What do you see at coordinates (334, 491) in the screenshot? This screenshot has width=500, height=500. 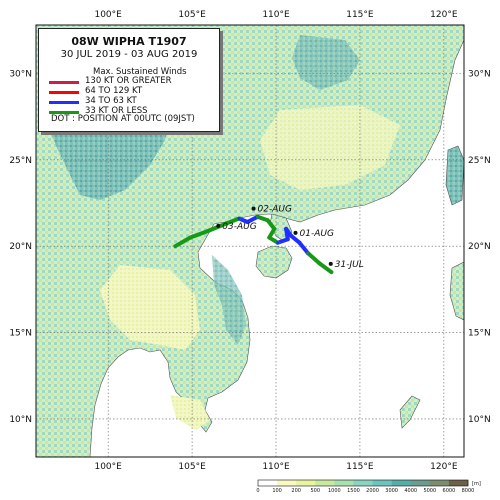 I see `colorbar-tick-label: 1000` at bounding box center [334, 491].